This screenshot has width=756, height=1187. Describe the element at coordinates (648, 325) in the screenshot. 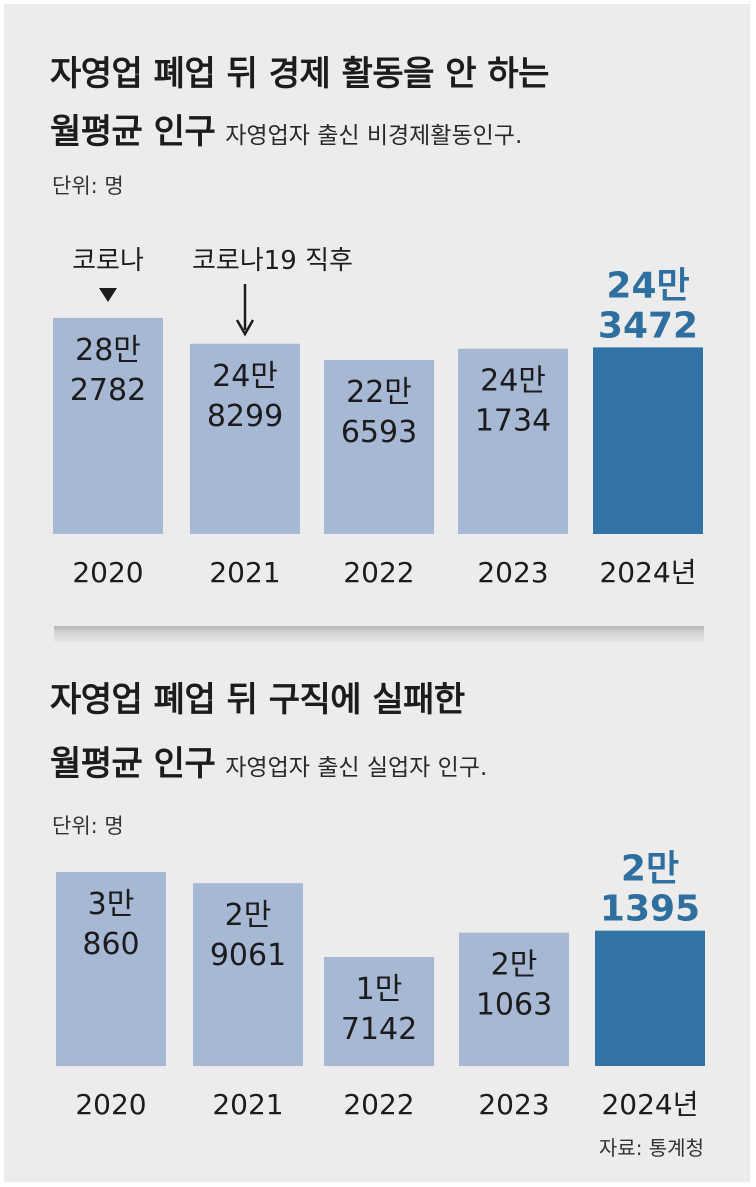

I see `data-label-line2: 3472` at that location.